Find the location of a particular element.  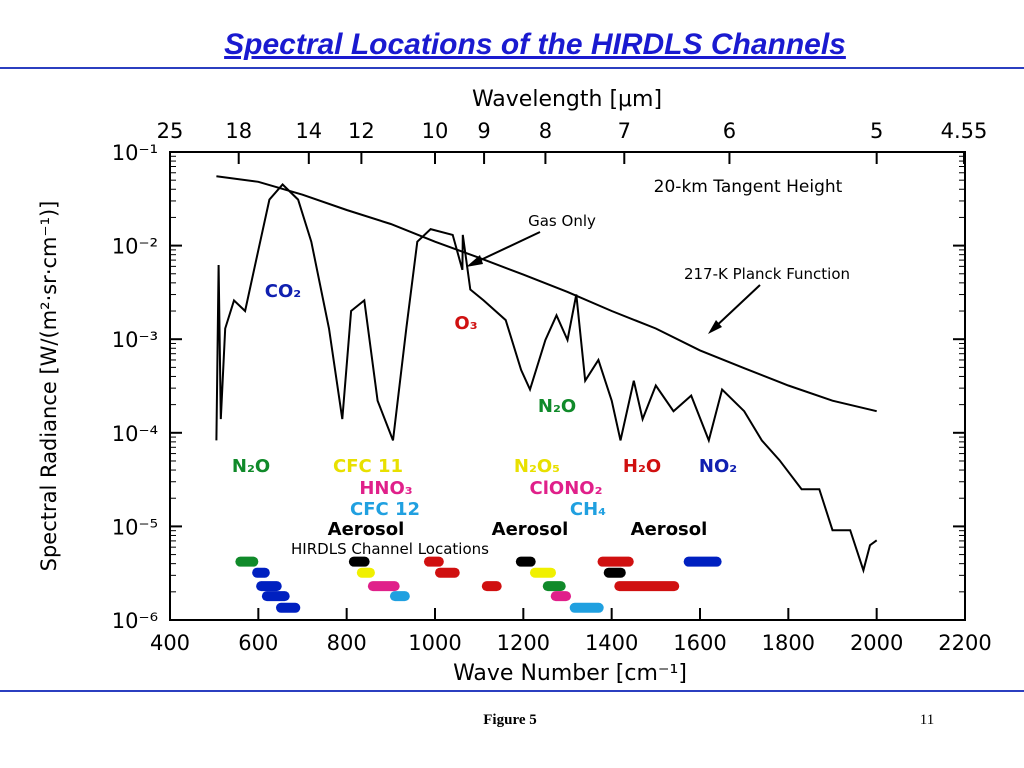

x-tick-label: 1400 is located at coordinates (611, 643).